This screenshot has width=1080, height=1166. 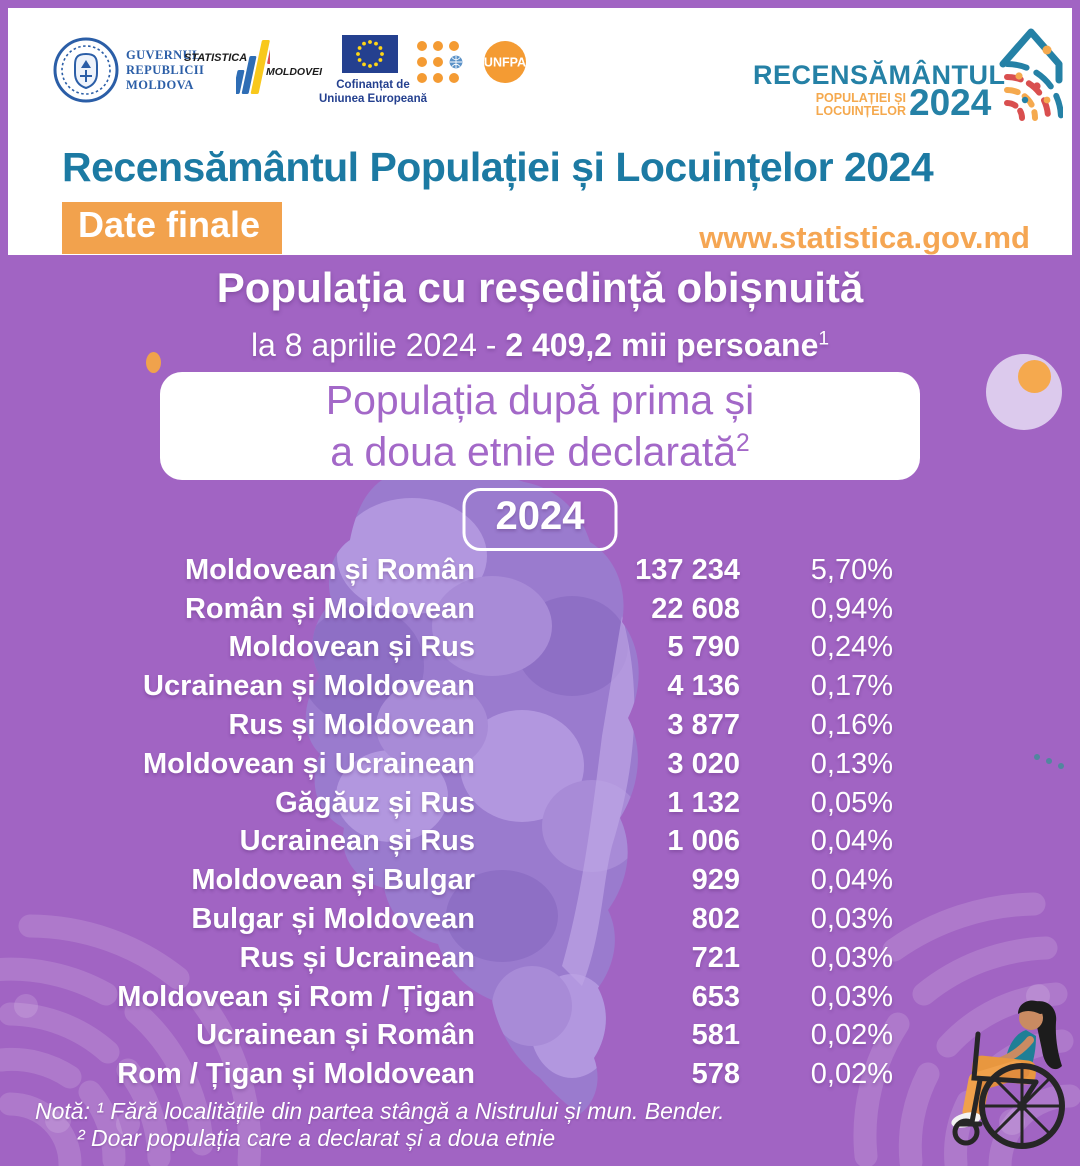 I want to click on census-logo-subtitle-line: POPULAȚIEI ȘI, so click(x=860, y=98).